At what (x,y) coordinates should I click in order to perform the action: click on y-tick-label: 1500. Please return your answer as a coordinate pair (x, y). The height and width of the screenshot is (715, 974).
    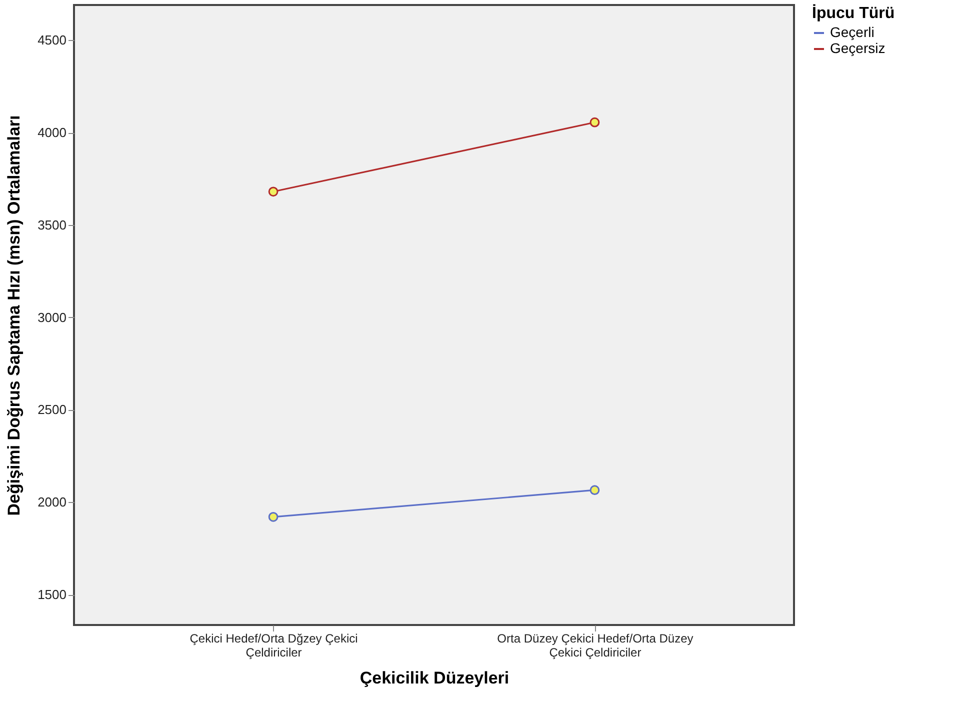
    Looking at the image, I should click on (52, 594).